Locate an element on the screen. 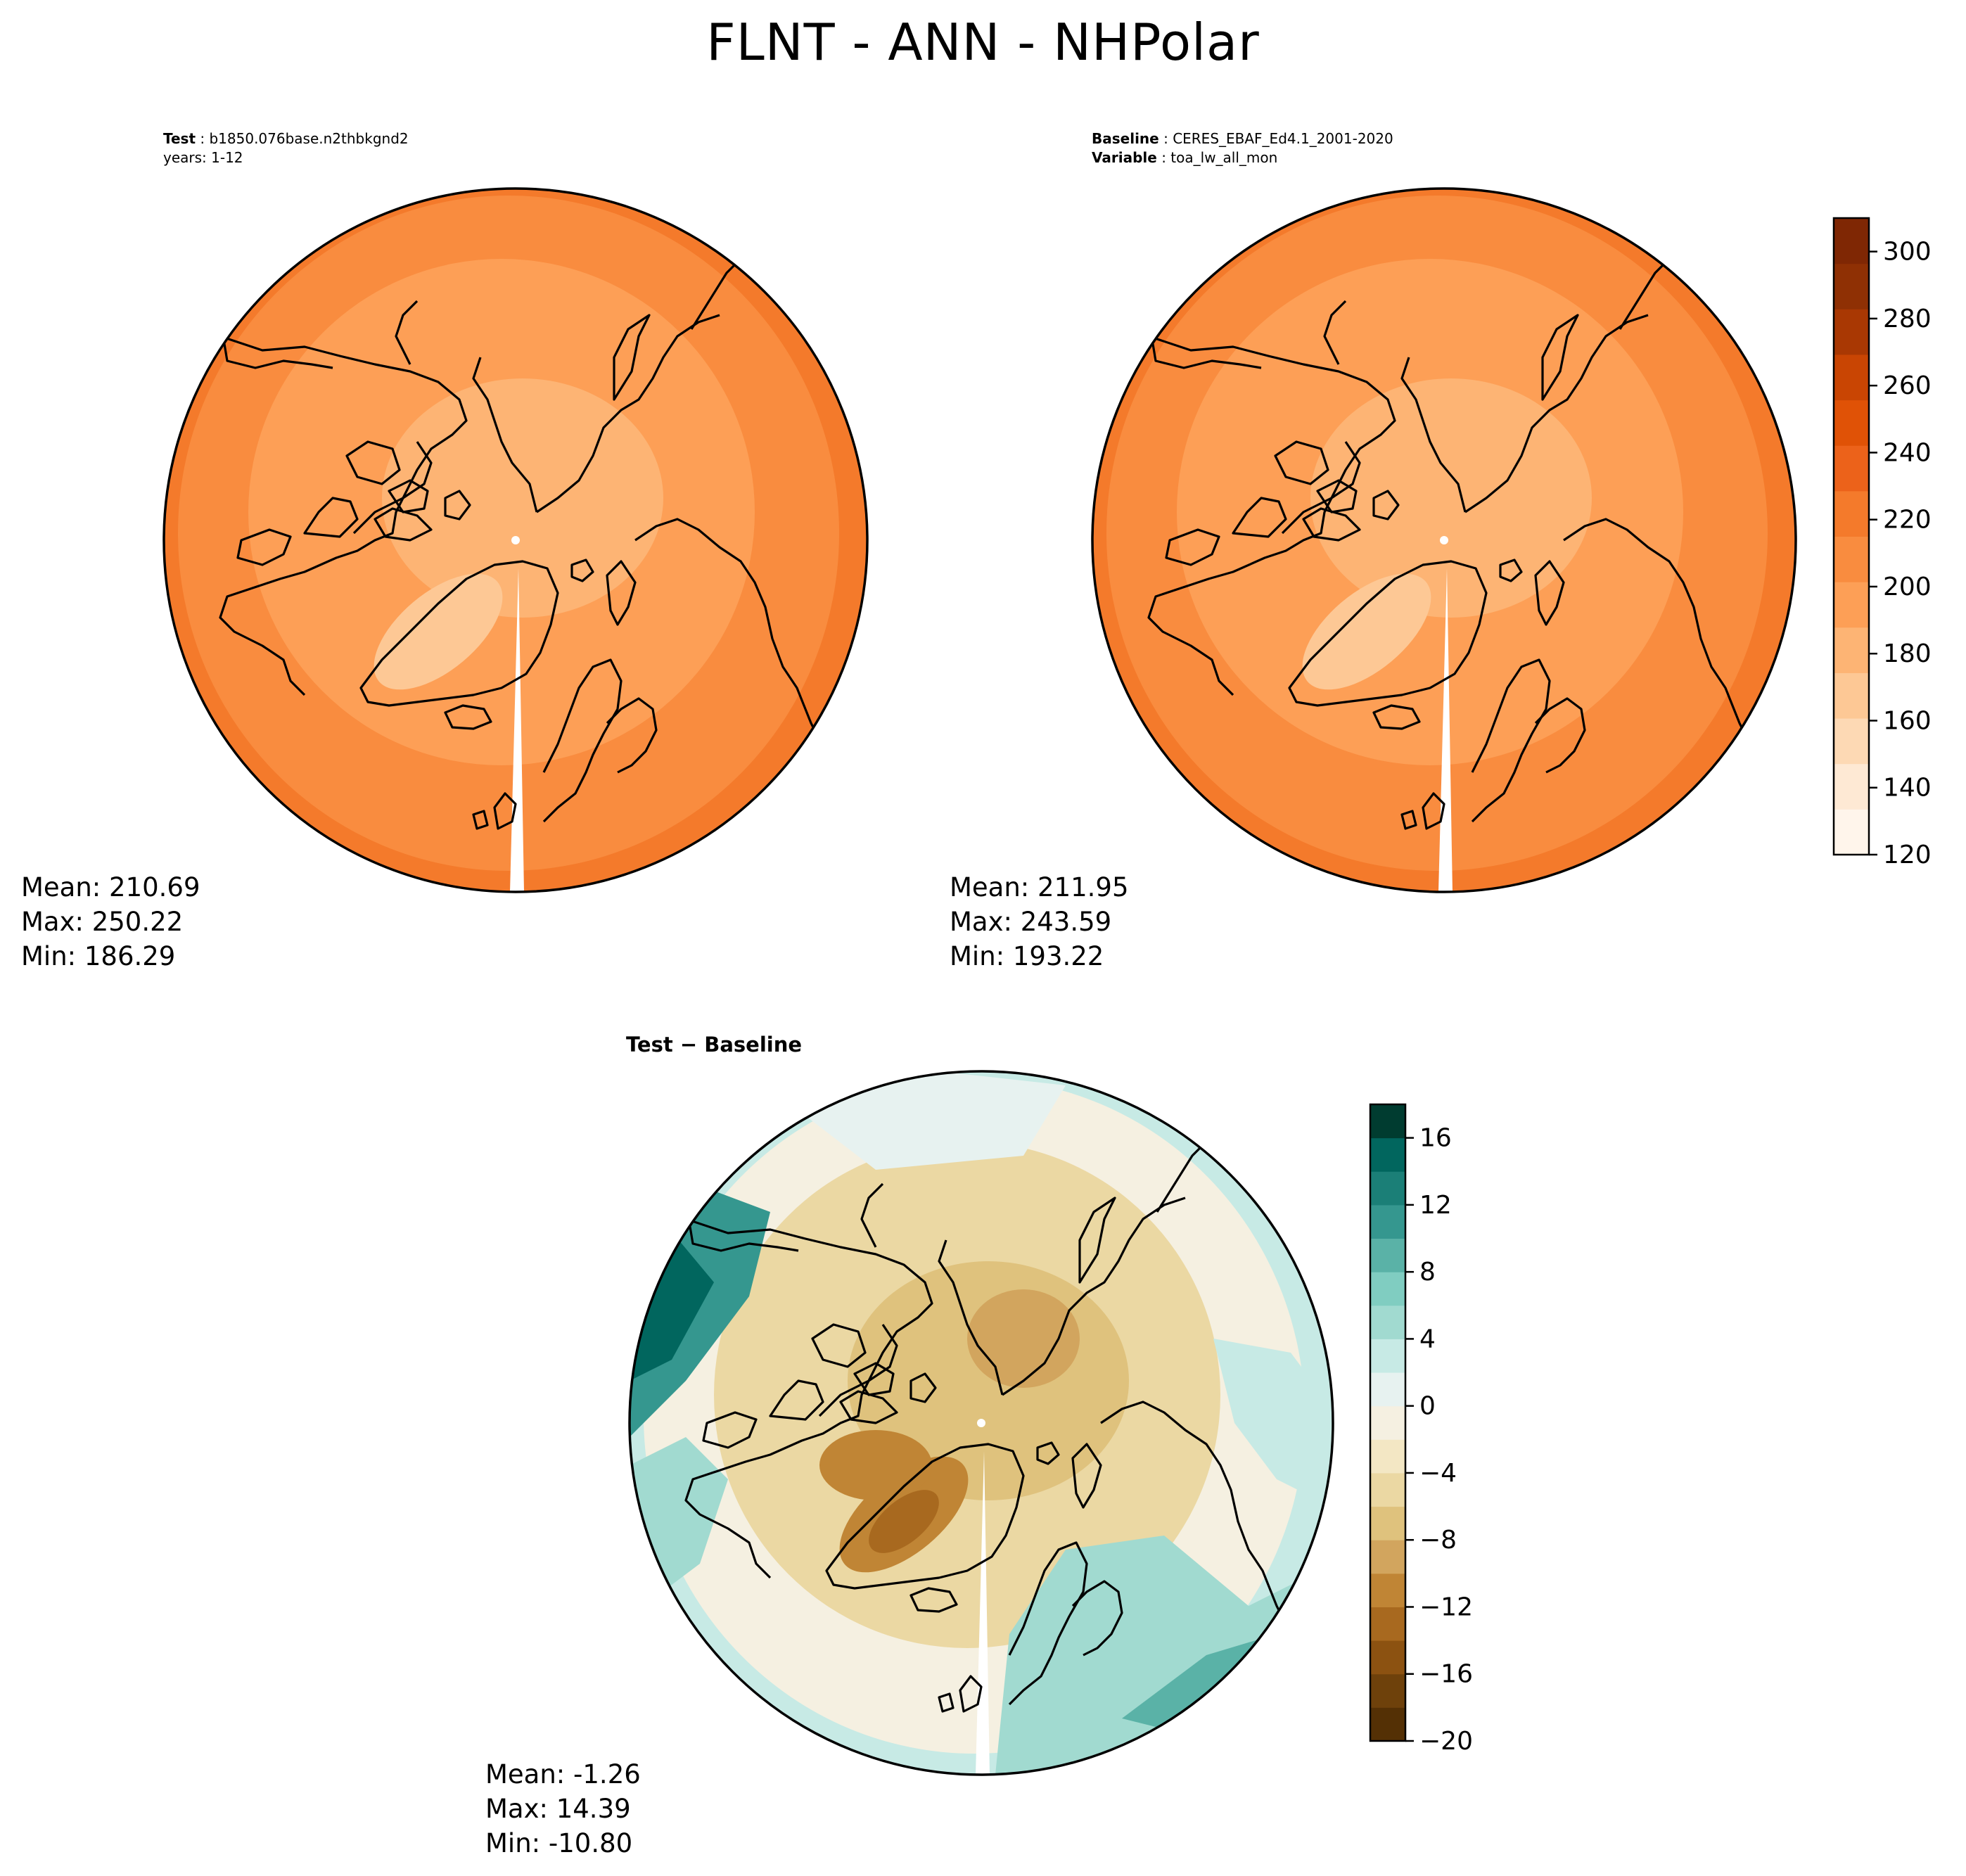 The height and width of the screenshot is (1876, 1966). diff-colorbar-tick-label: −16 is located at coordinates (1446, 1675).